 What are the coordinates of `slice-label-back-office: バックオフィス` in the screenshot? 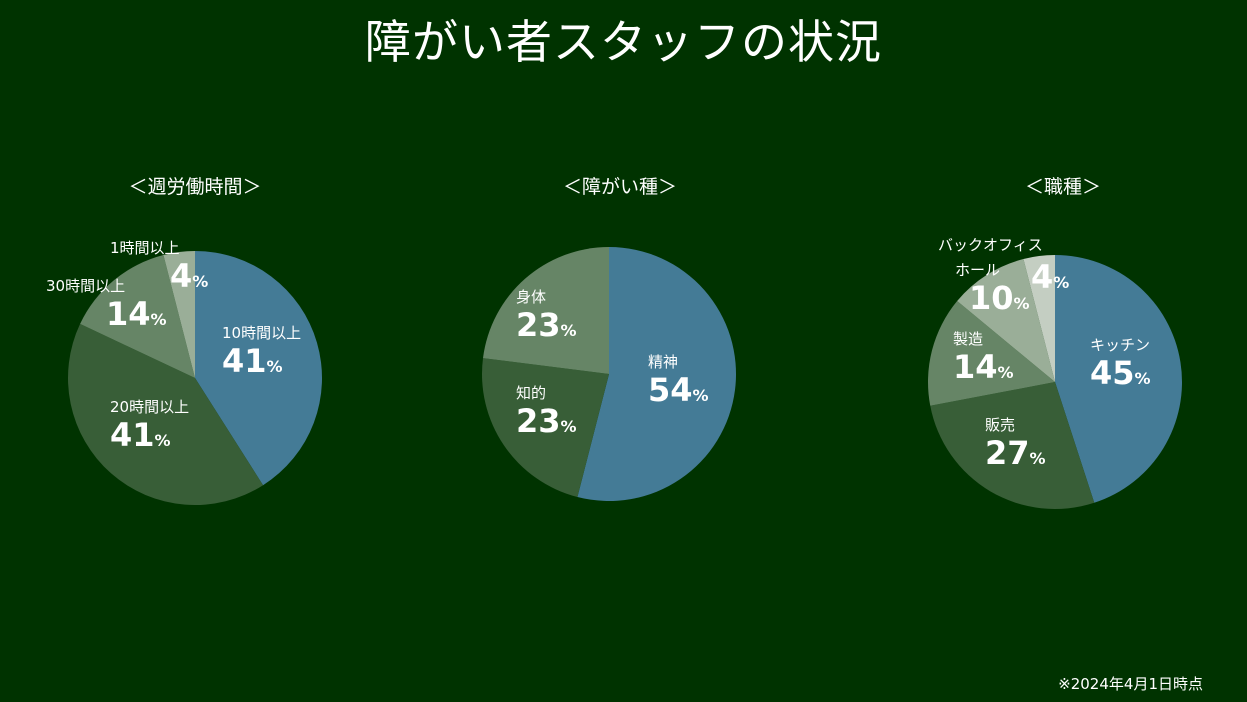 It's located at (990, 245).